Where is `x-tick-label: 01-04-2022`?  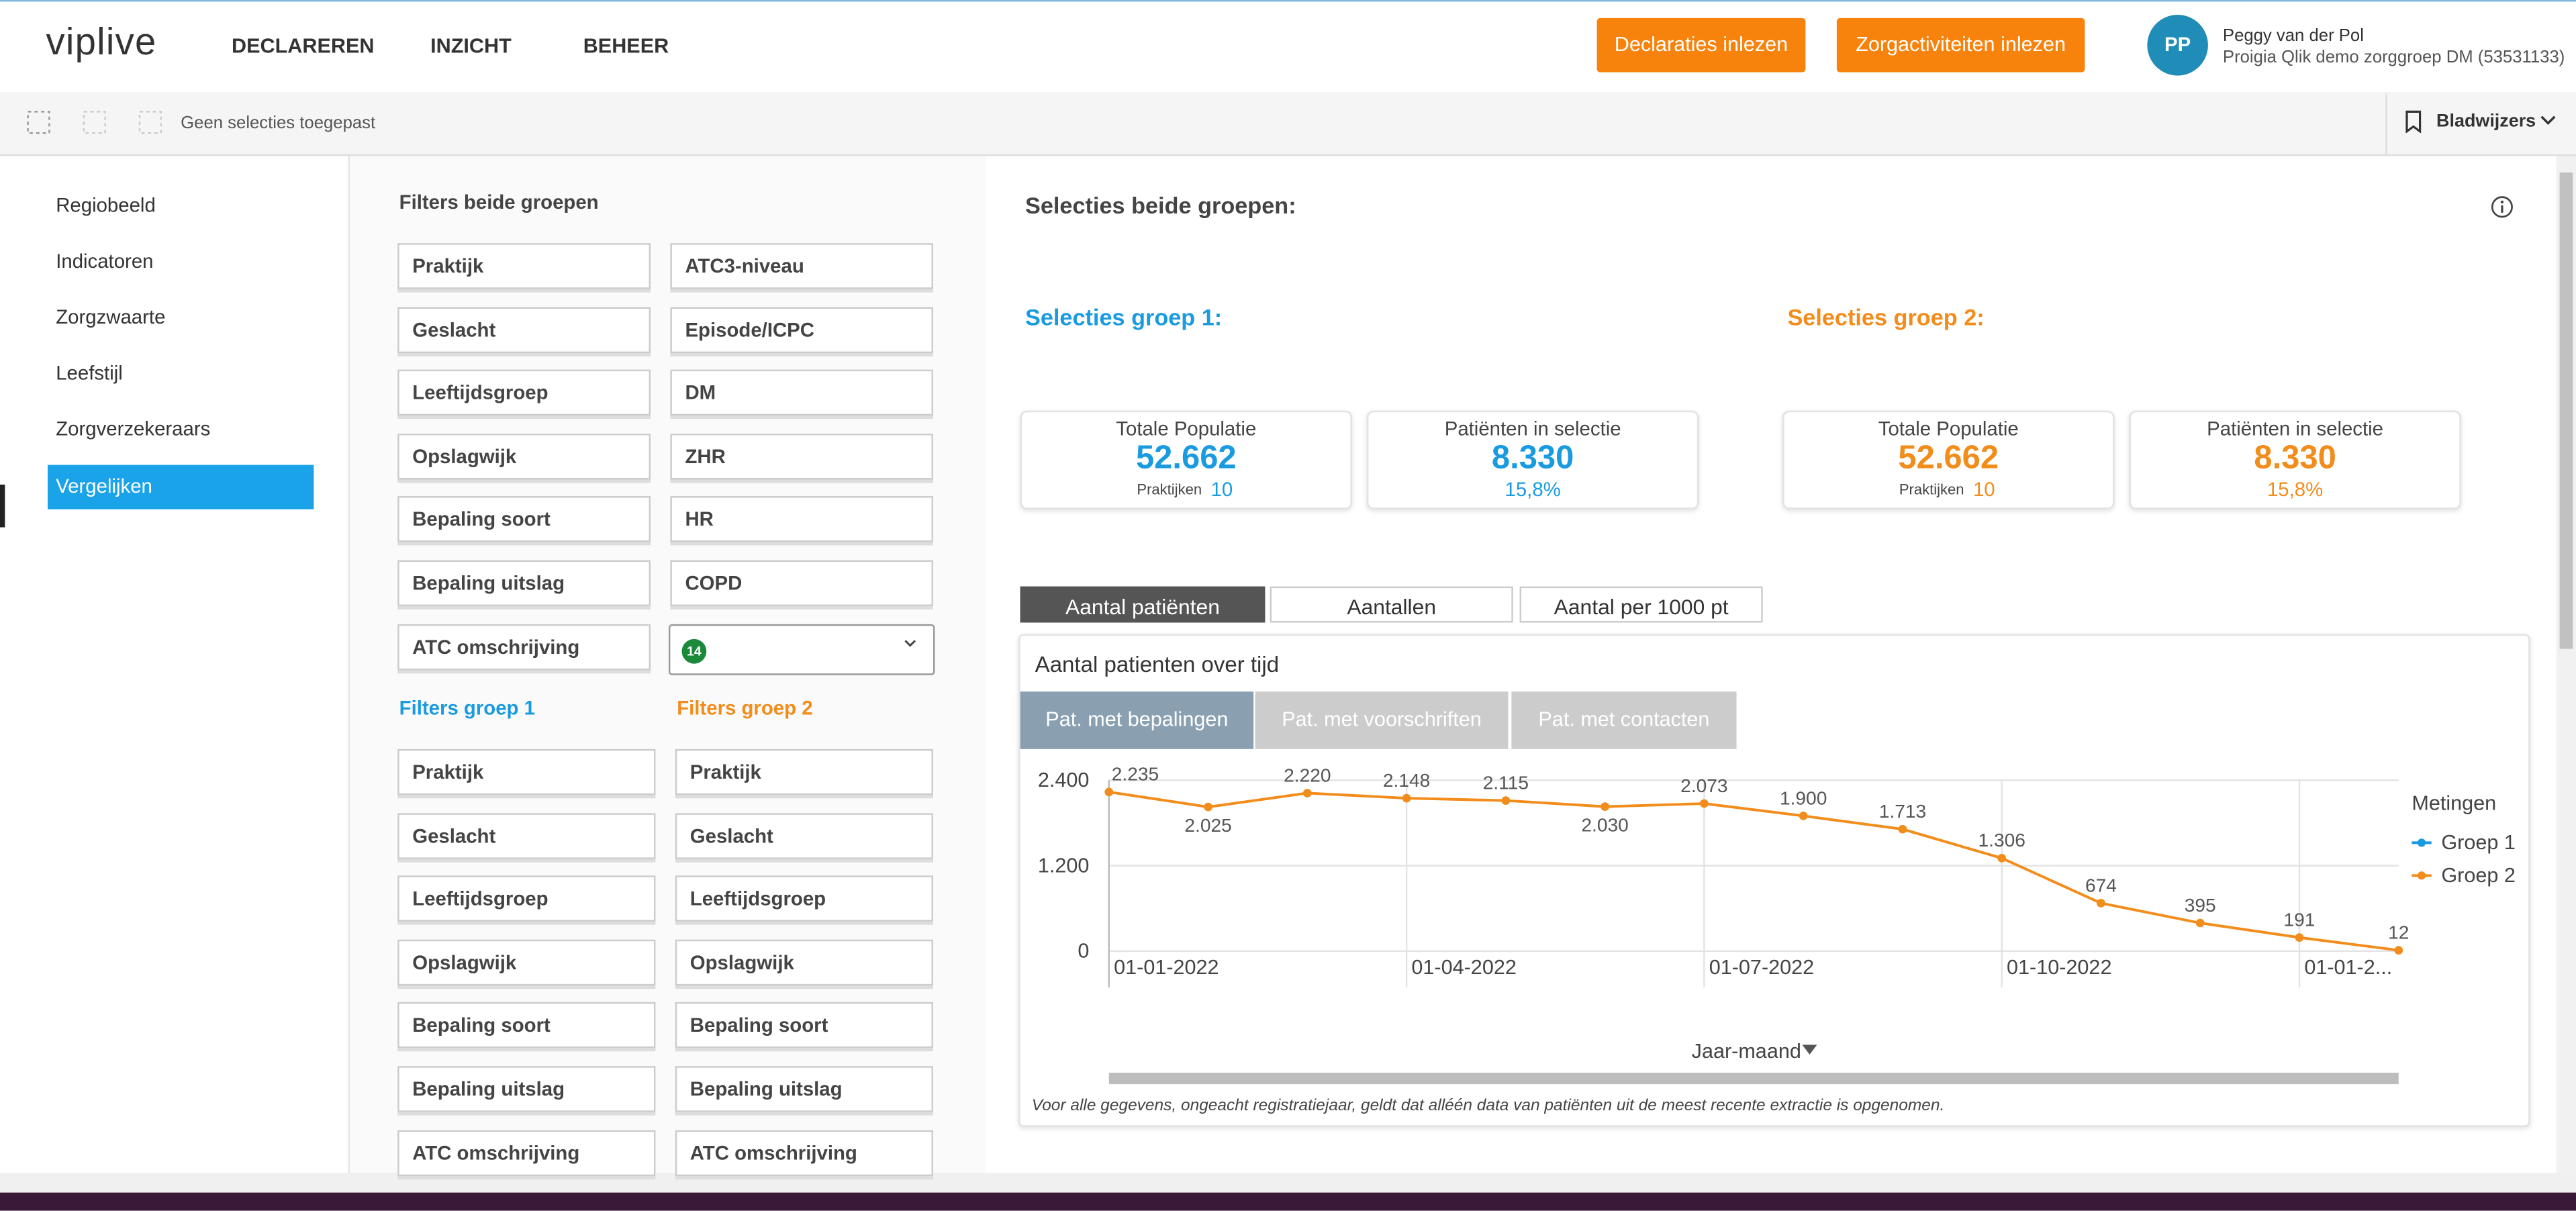
x-tick-label: 01-04-2022 is located at coordinates (1463, 967).